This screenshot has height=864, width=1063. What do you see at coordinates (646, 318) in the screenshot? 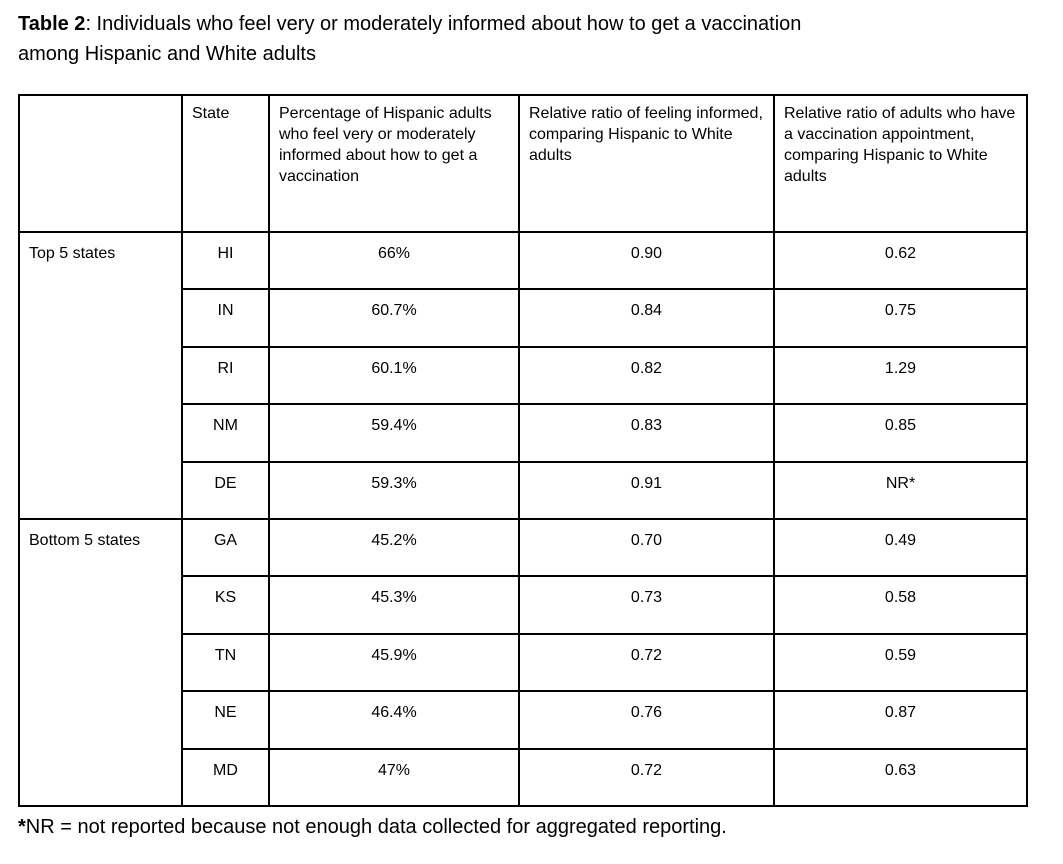
I see `ratio-informed-cell: 0.84` at bounding box center [646, 318].